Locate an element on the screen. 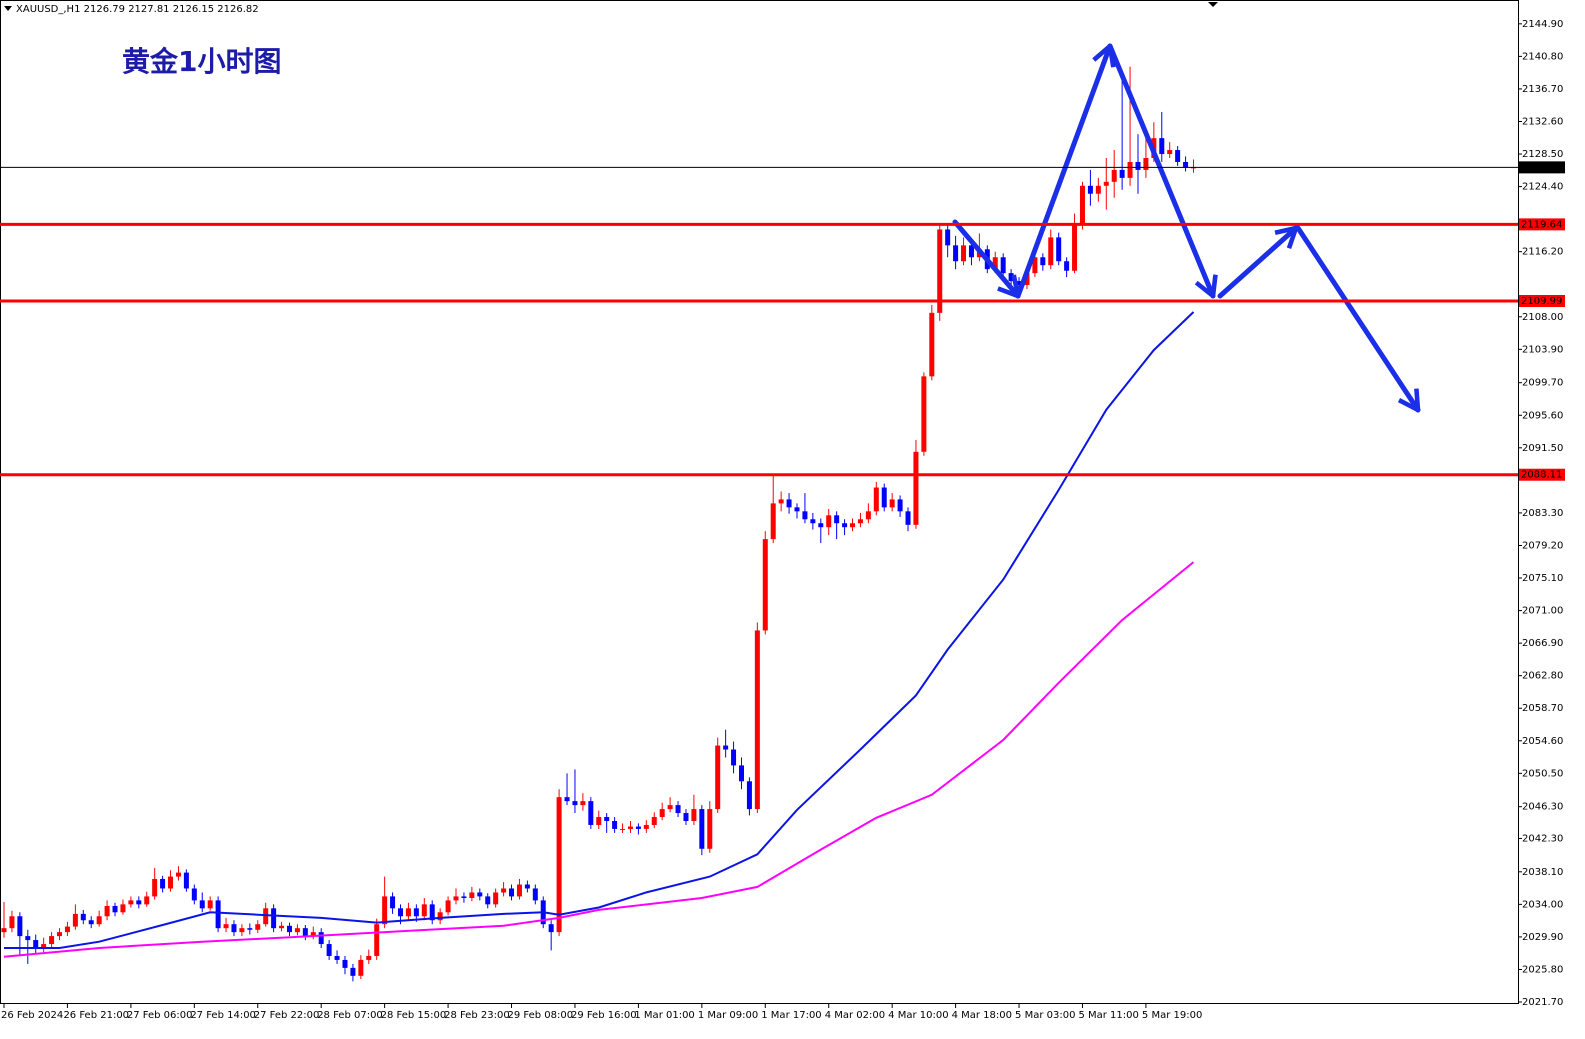  y-tick-label: 2062.80 is located at coordinates (1542, 676).